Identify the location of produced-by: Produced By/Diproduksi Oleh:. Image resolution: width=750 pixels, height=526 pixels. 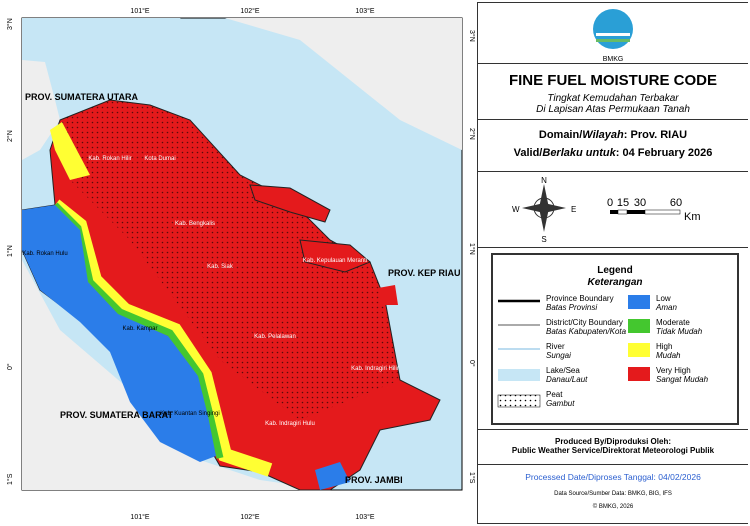
(612, 441).